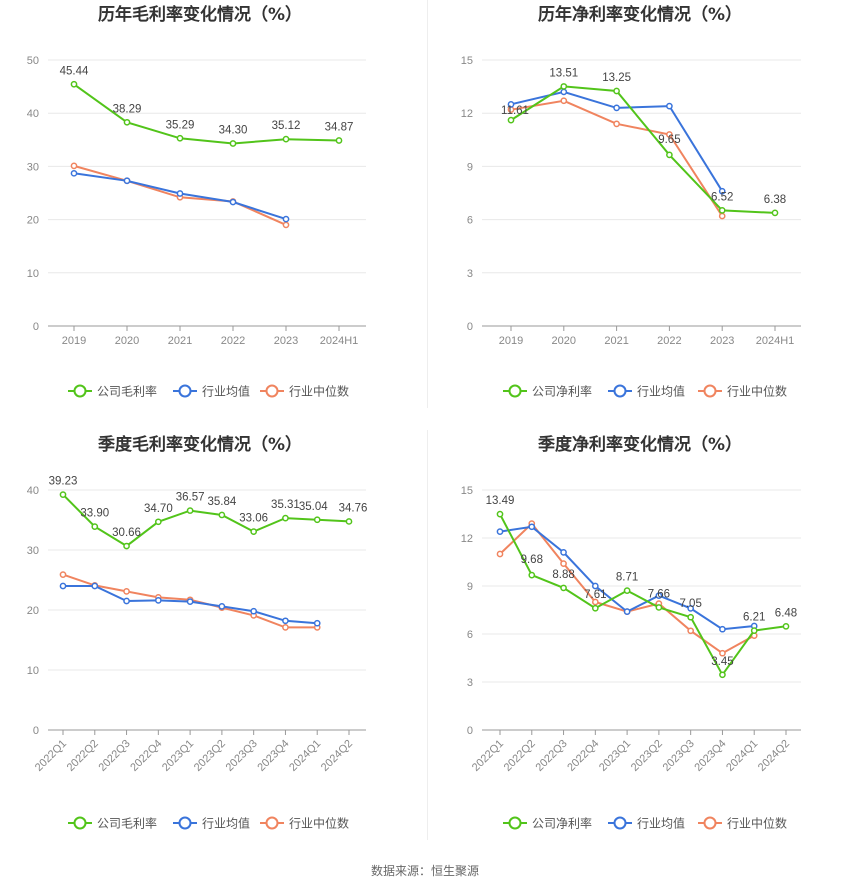  What do you see at coordinates (640, 444) in the screenshot?
I see `chart-title: 季度净利率变化情况（%）` at bounding box center [640, 444].